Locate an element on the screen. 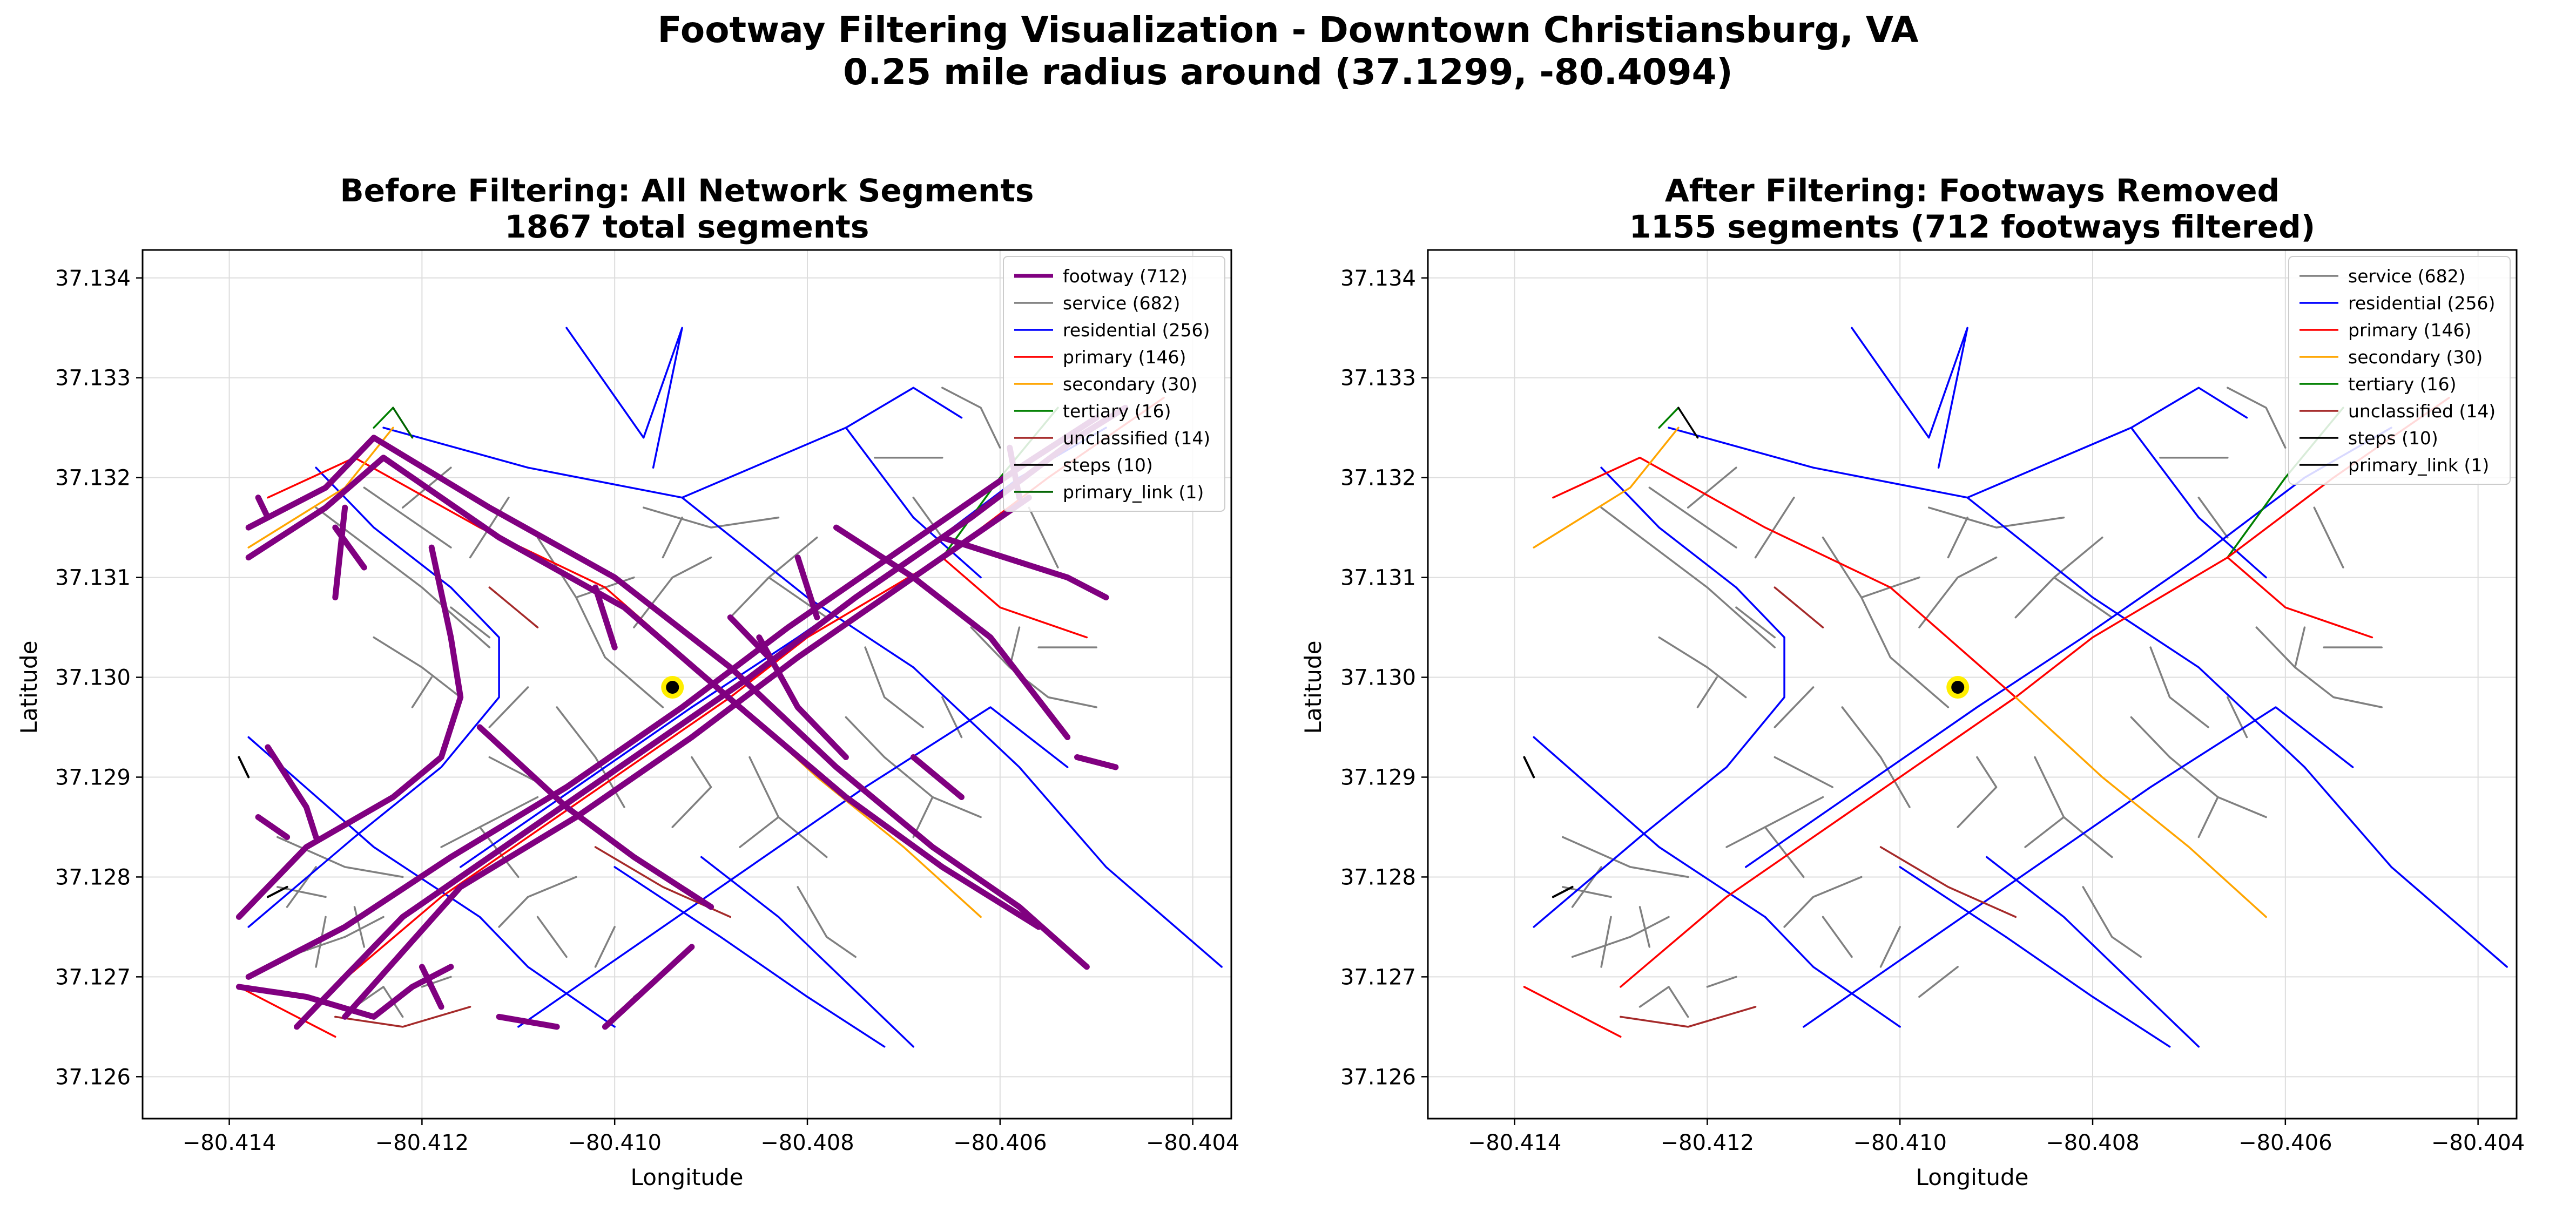 Image resolution: width=2576 pixels, height=1205 pixels. secondary-segment is located at coordinates (2140, 807).